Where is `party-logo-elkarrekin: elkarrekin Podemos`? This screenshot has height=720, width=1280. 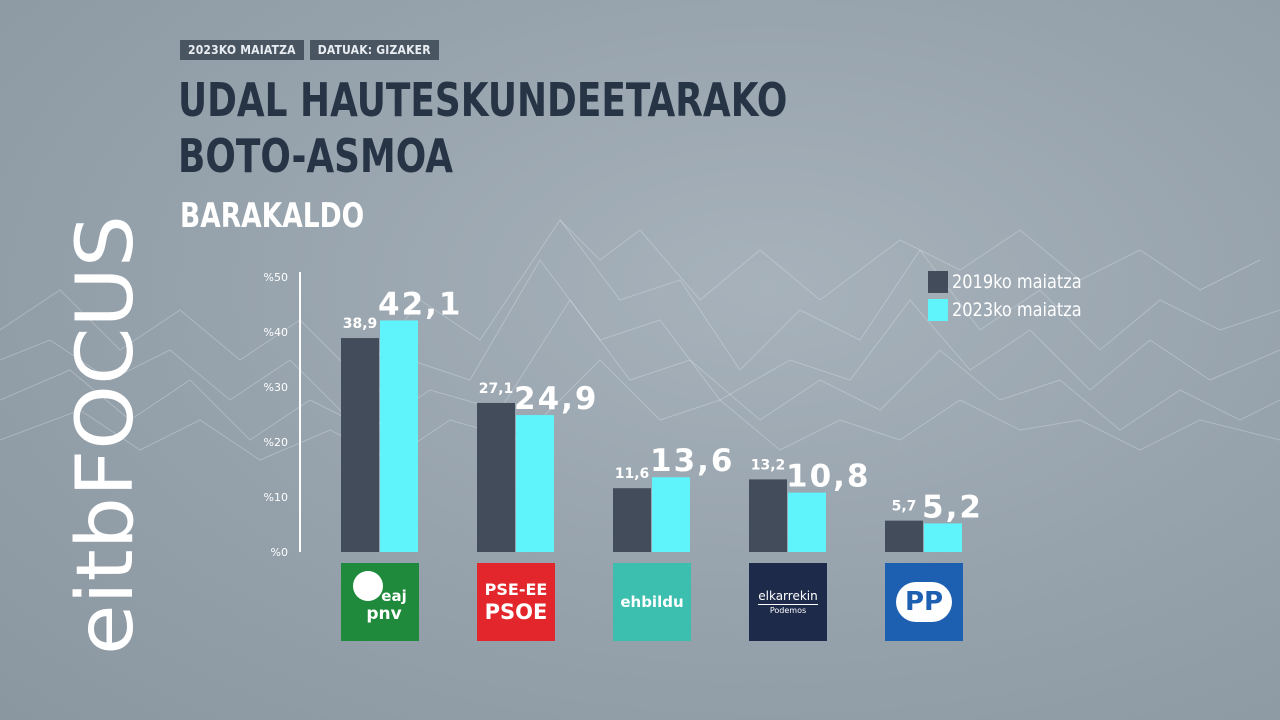
party-logo-elkarrekin: elkarrekin Podemos is located at coordinates (788, 602).